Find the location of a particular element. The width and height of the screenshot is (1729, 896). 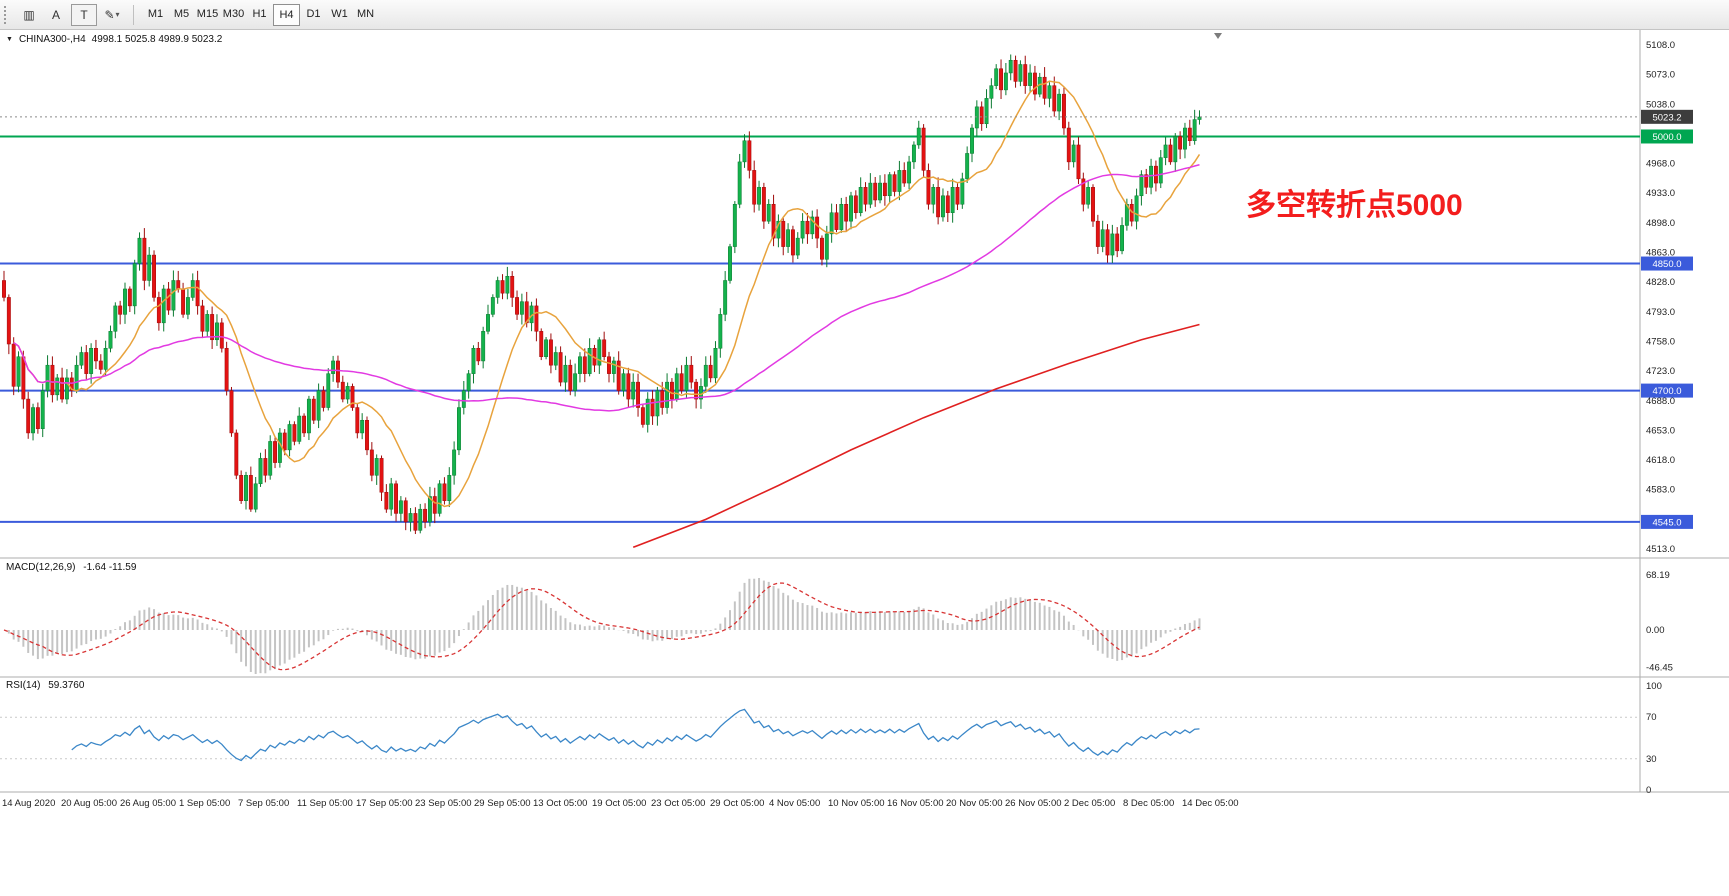

svg-text: 5000.0 is located at coordinates (1666, 137).